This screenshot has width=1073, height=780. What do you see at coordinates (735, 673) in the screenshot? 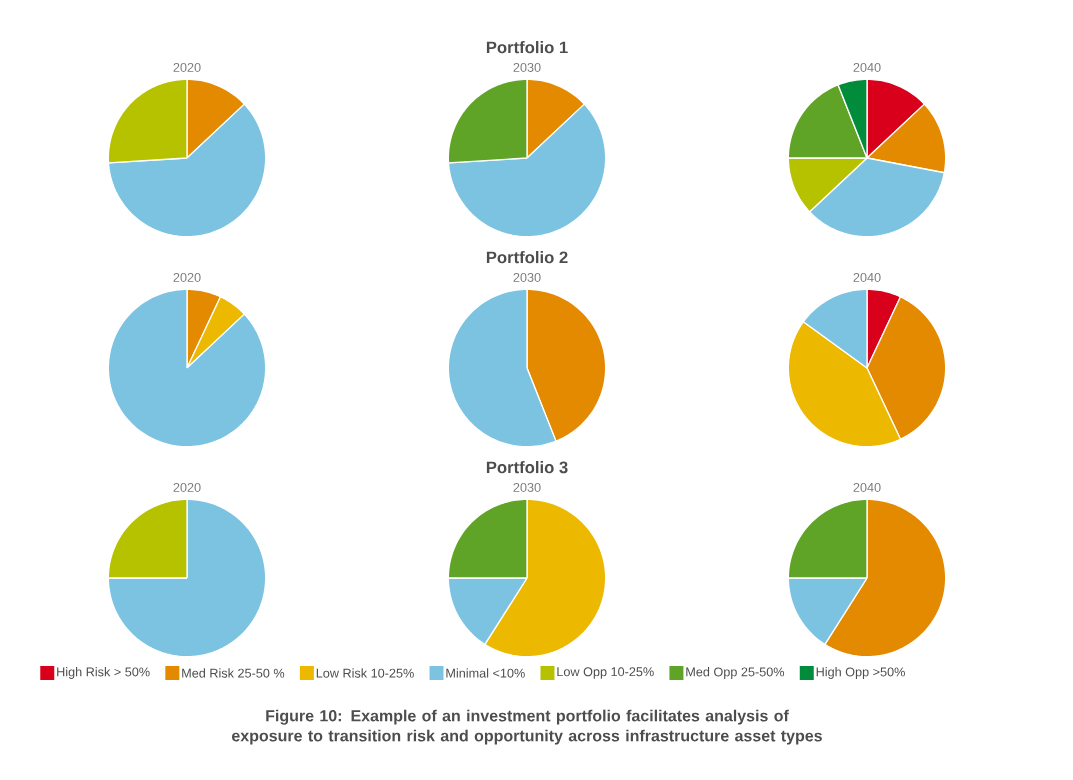
I see `legend-label: Med Opp 25-50%` at bounding box center [735, 673].